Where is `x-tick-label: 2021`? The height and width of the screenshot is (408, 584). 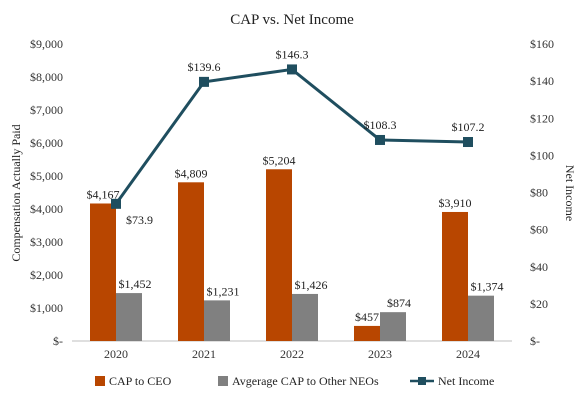
x-tick-label: 2021 is located at coordinates (204, 354).